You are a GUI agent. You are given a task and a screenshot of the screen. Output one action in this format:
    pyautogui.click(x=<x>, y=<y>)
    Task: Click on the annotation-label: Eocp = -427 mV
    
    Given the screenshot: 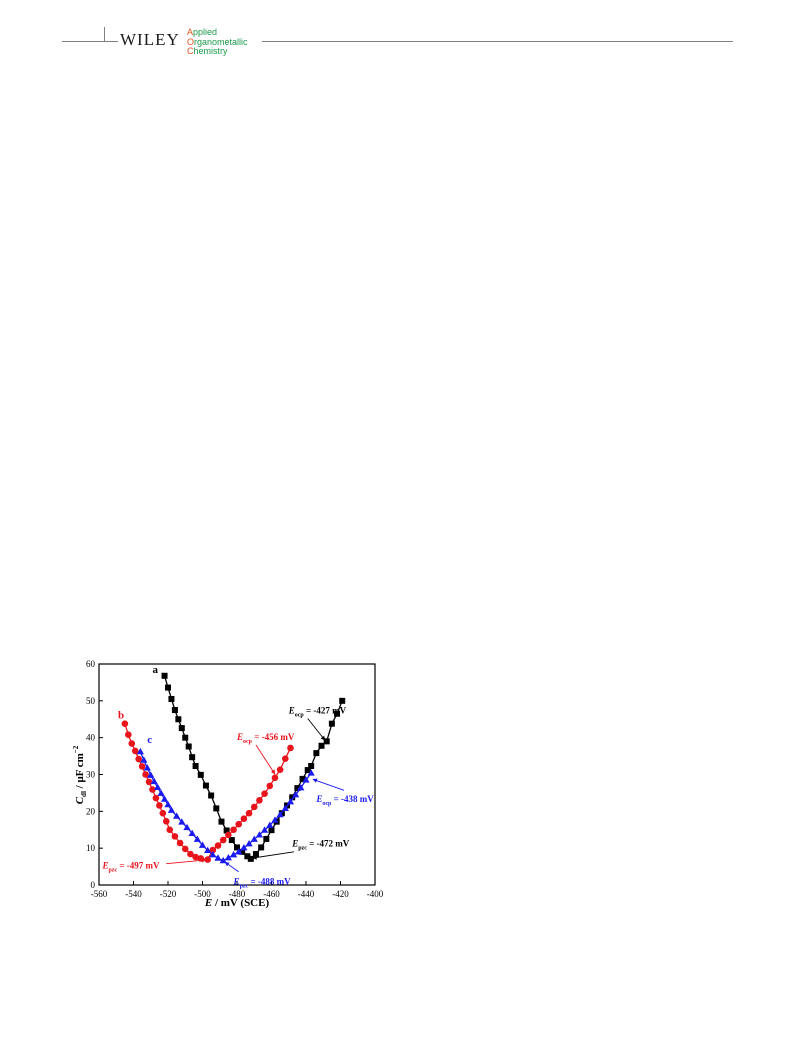 What is the action you would take?
    pyautogui.click(x=317, y=712)
    